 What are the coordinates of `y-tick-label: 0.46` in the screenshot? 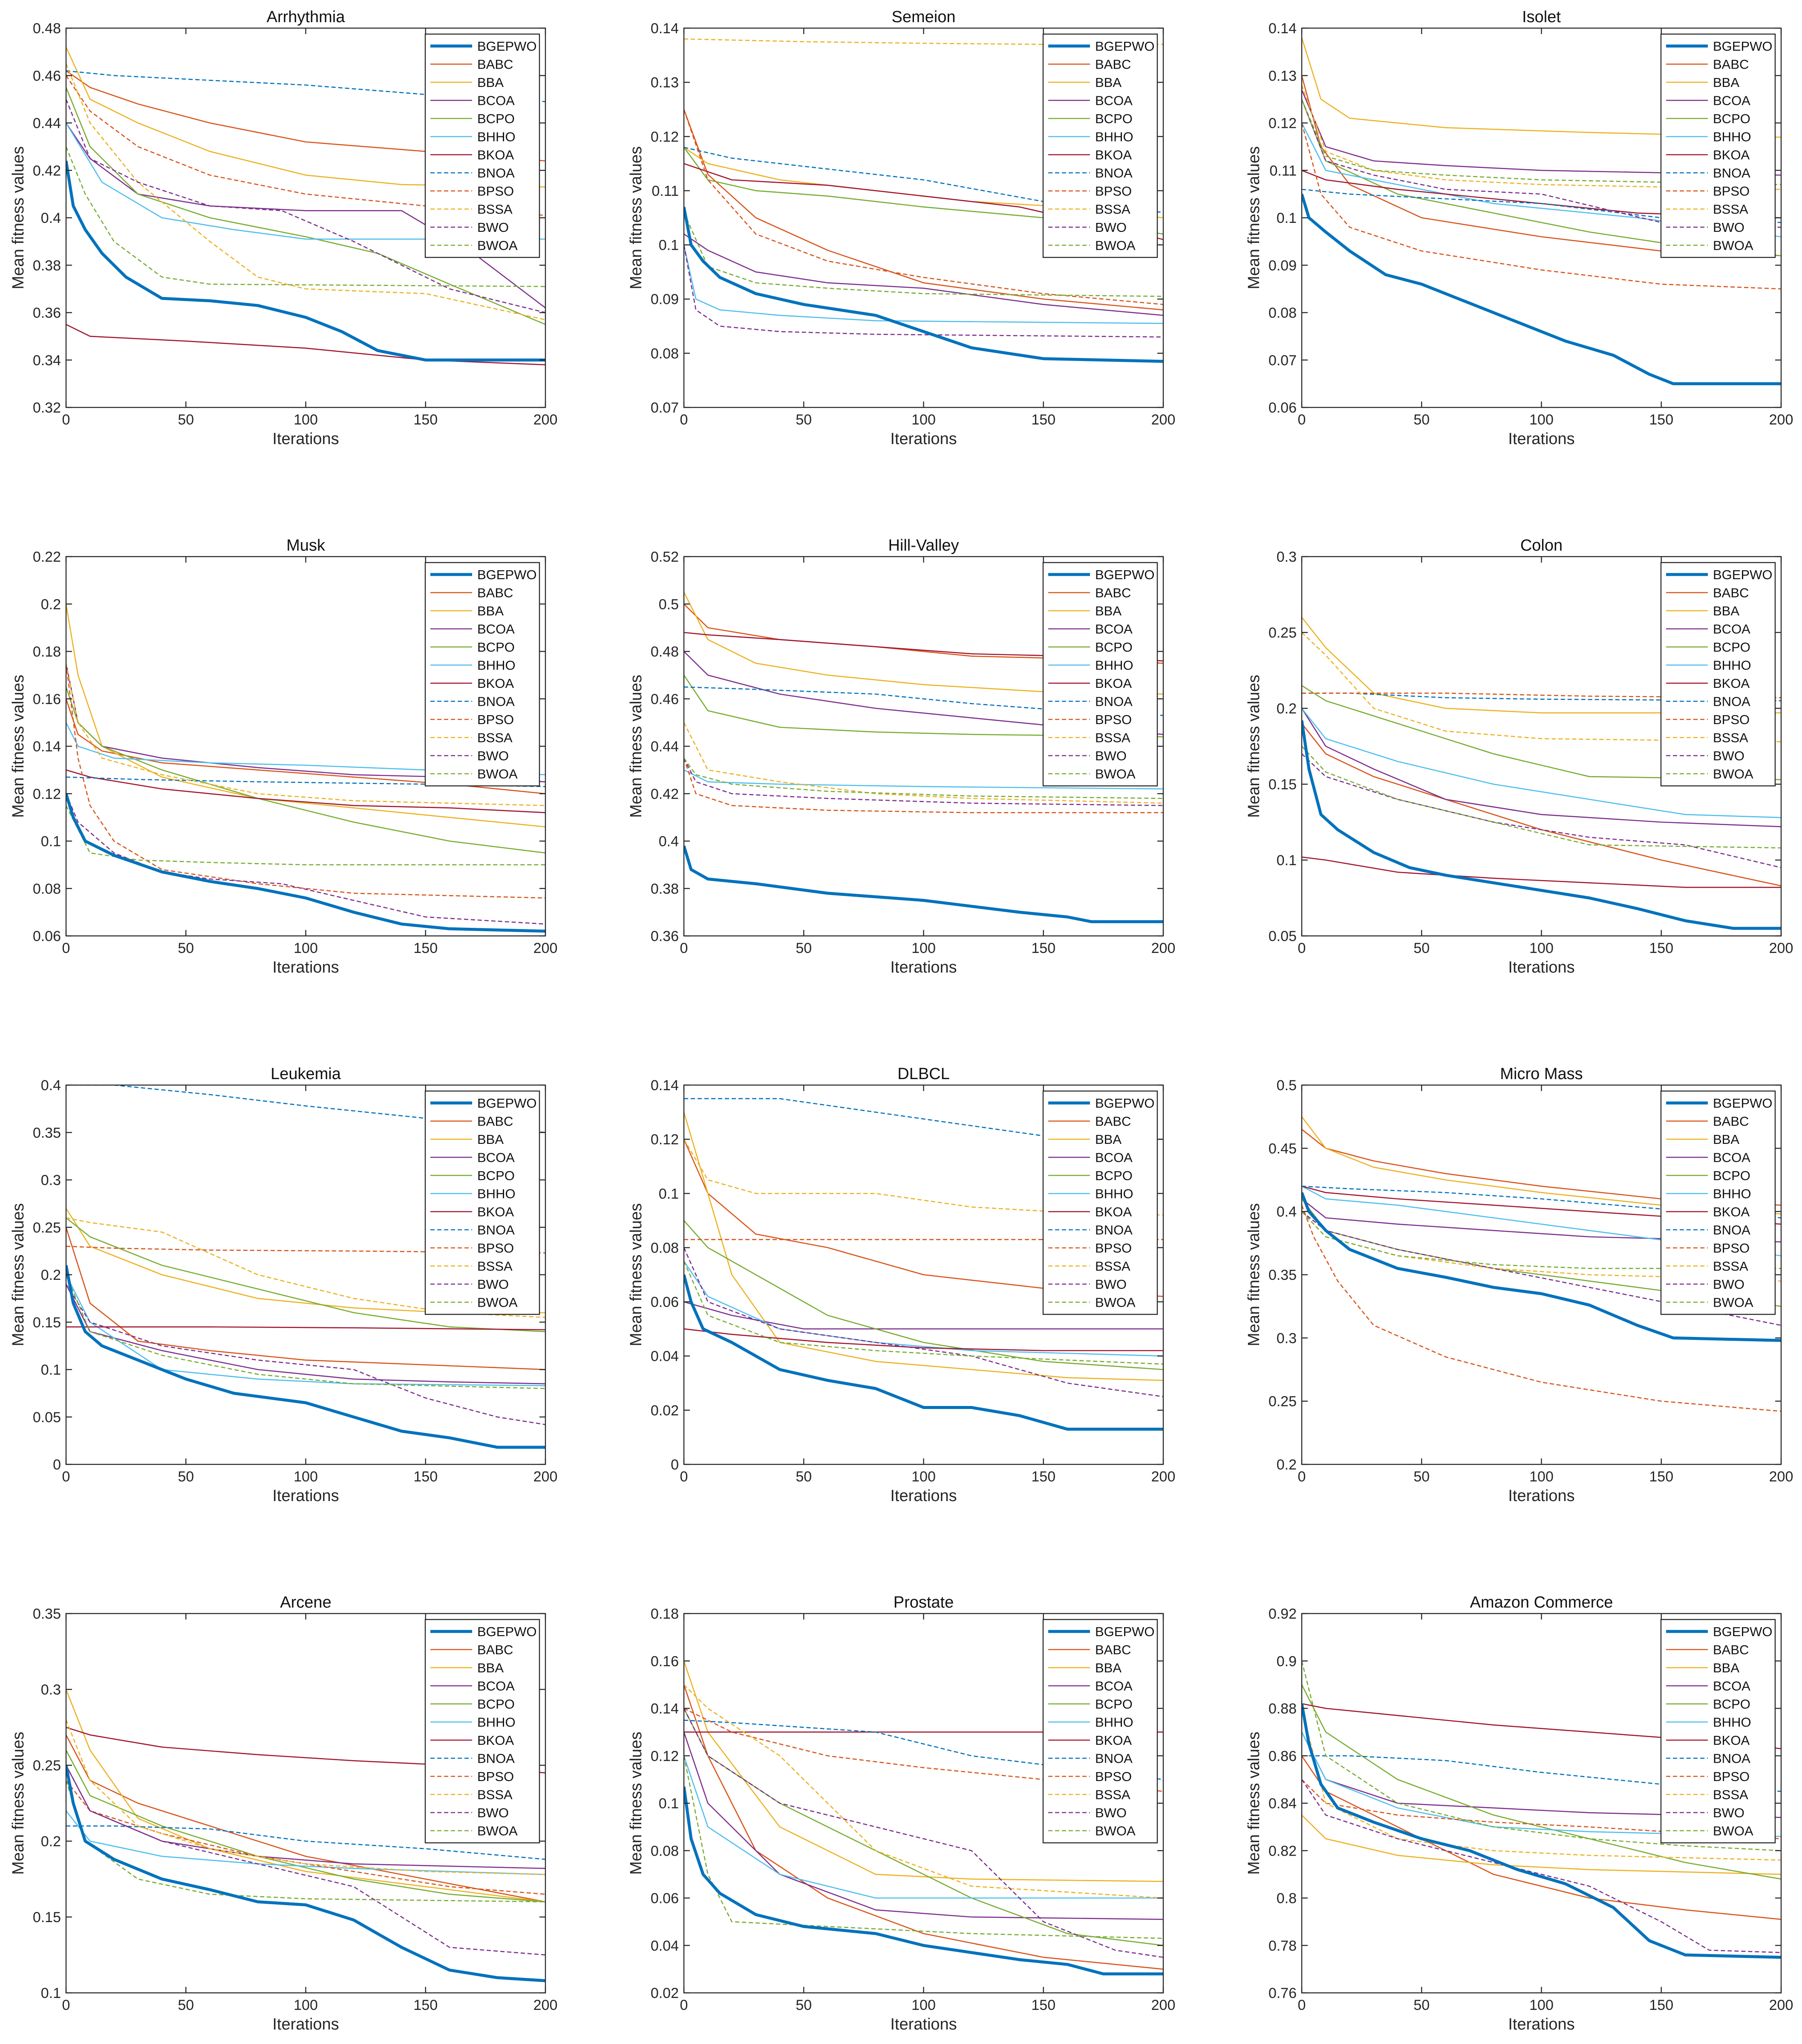 It's located at (665, 699).